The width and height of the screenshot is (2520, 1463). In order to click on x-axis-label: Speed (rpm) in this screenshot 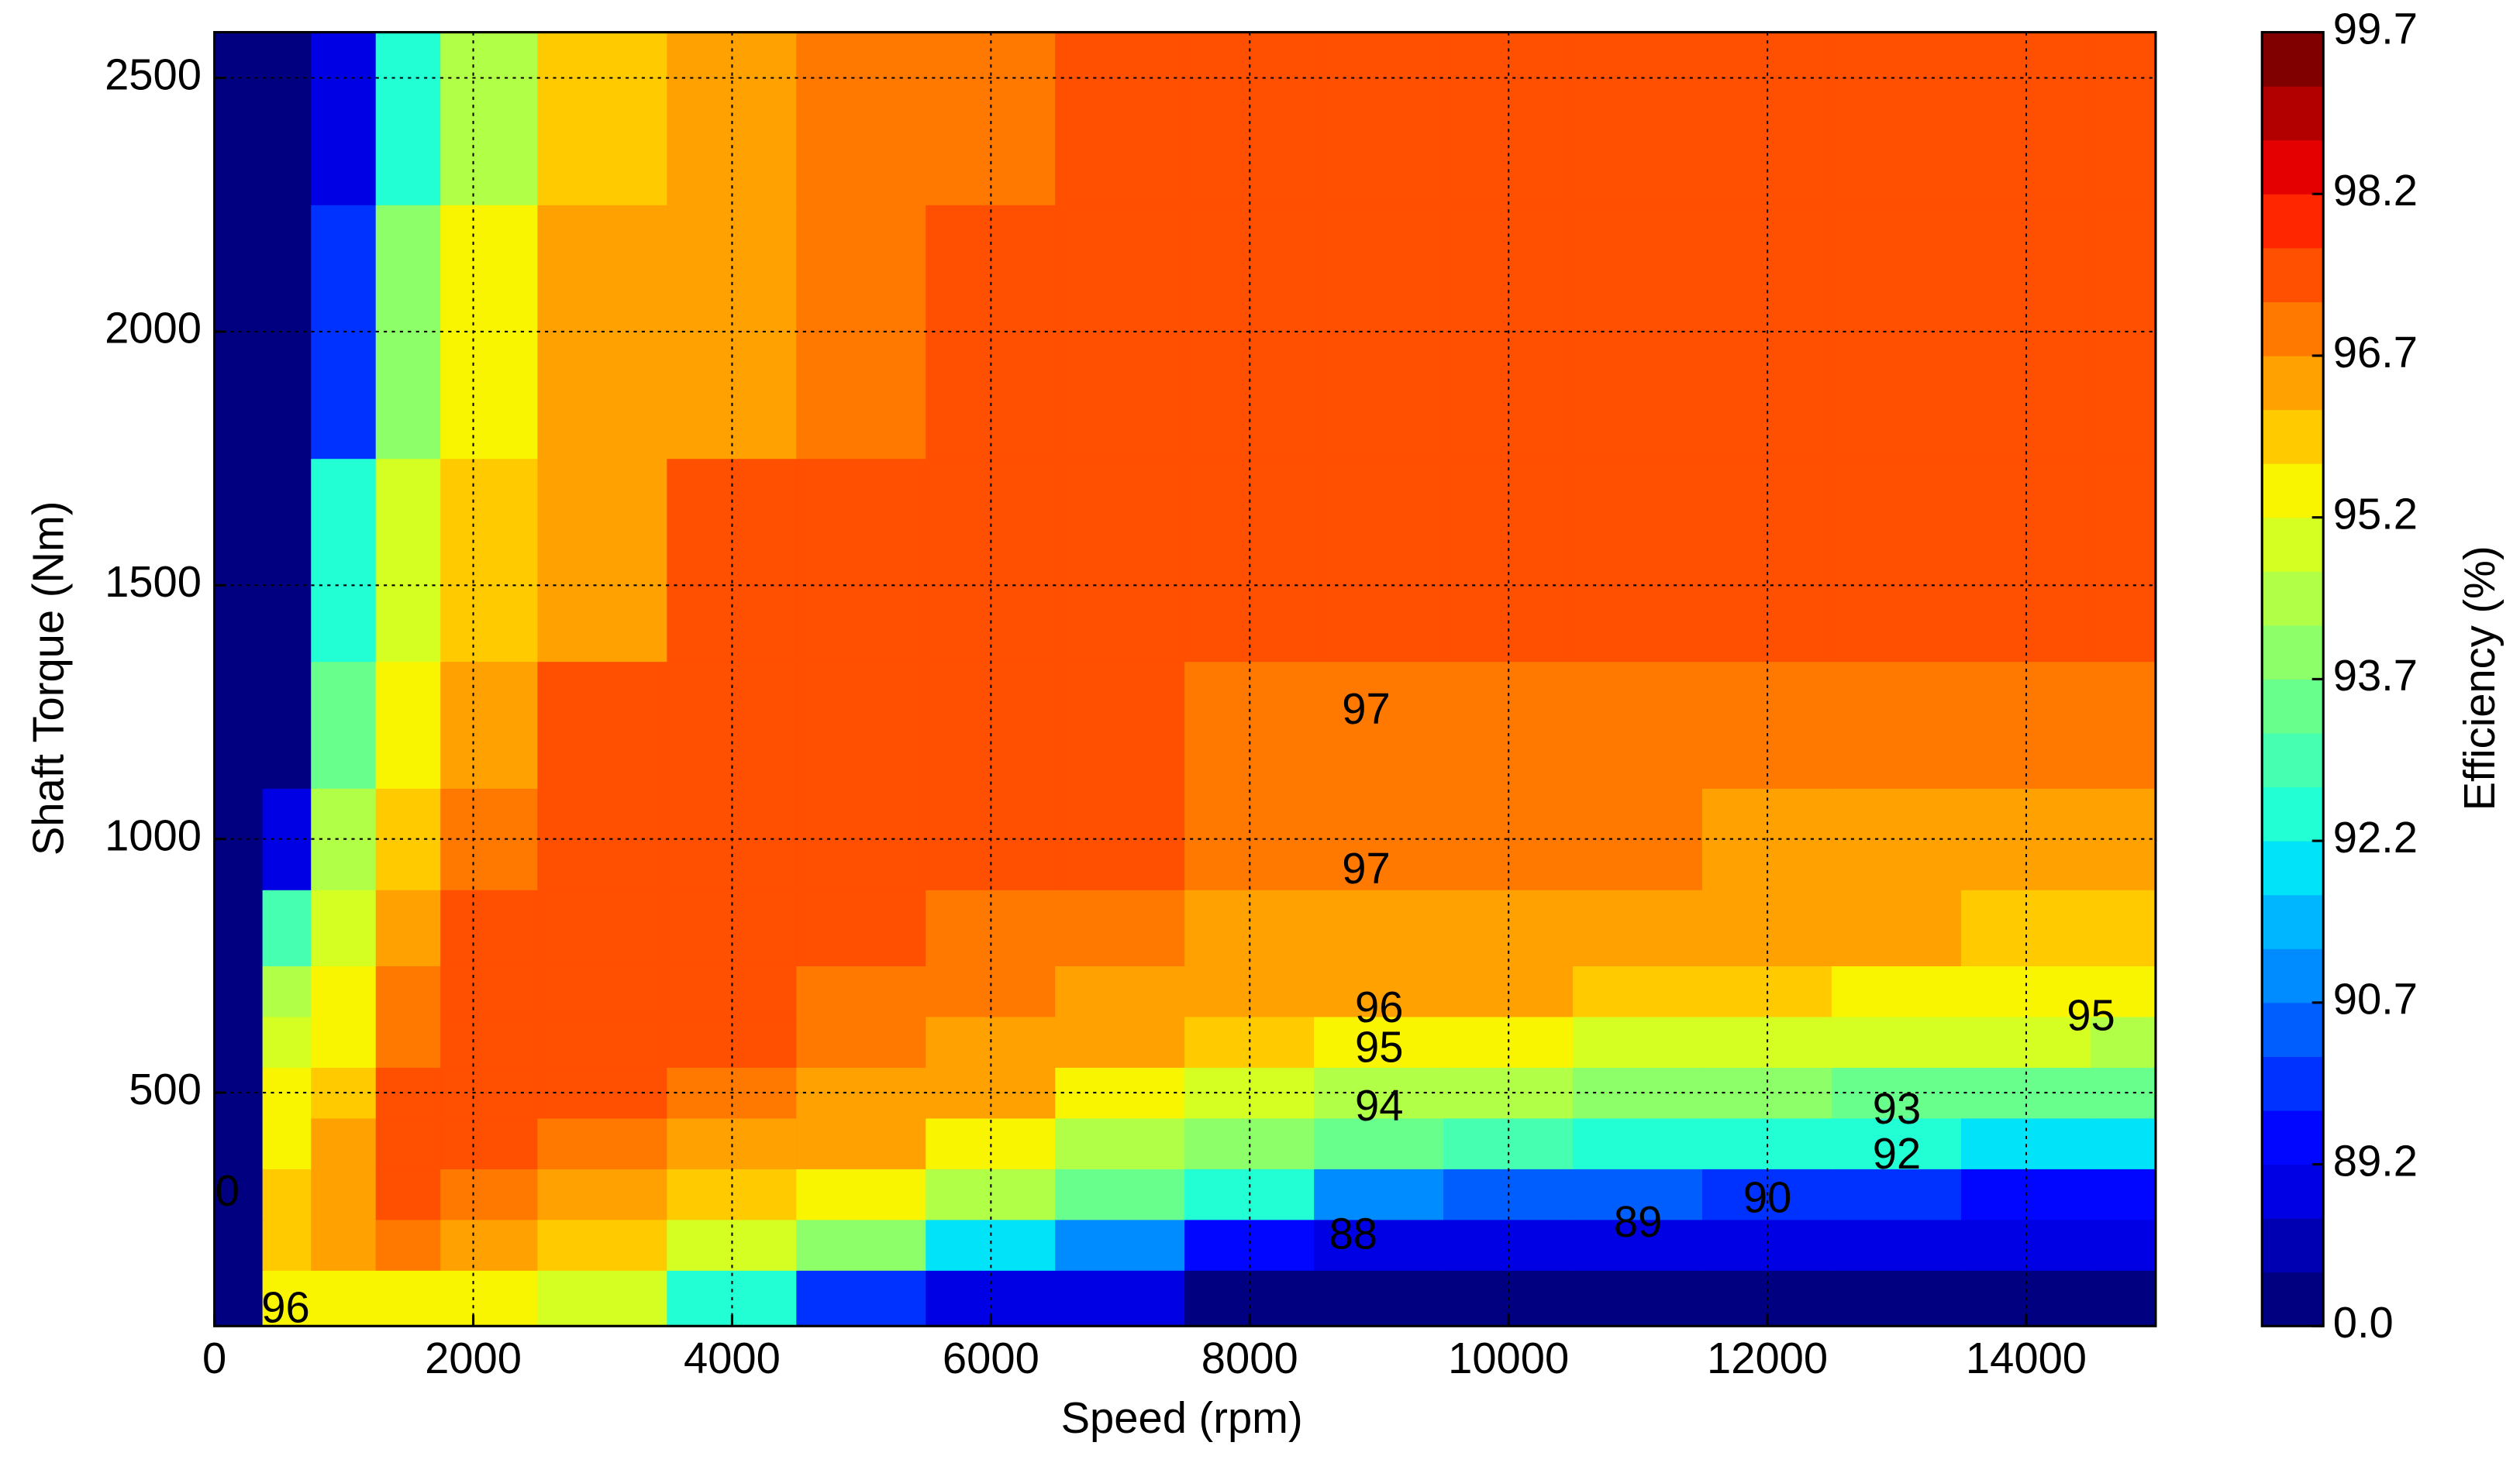, I will do `click(1182, 1417)`.